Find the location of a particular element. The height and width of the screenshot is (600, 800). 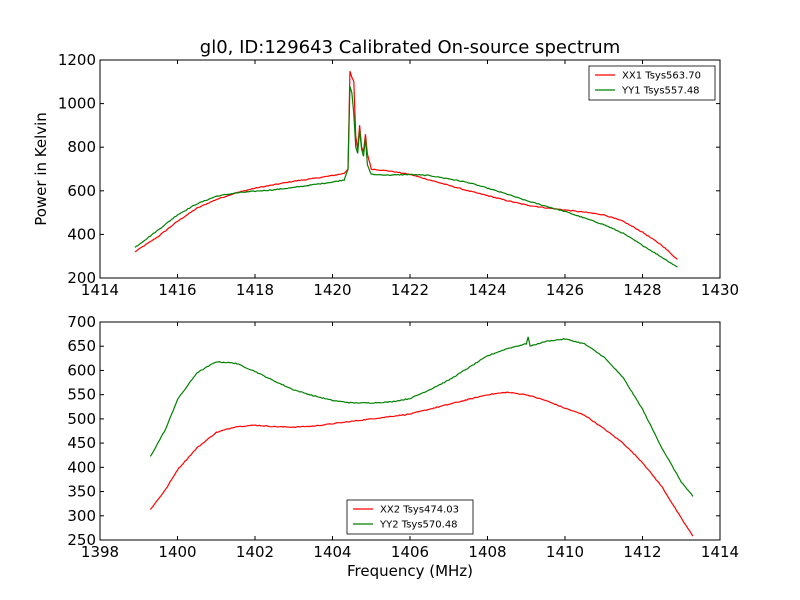

y-tick-label: 1000 is located at coordinates (77, 104).